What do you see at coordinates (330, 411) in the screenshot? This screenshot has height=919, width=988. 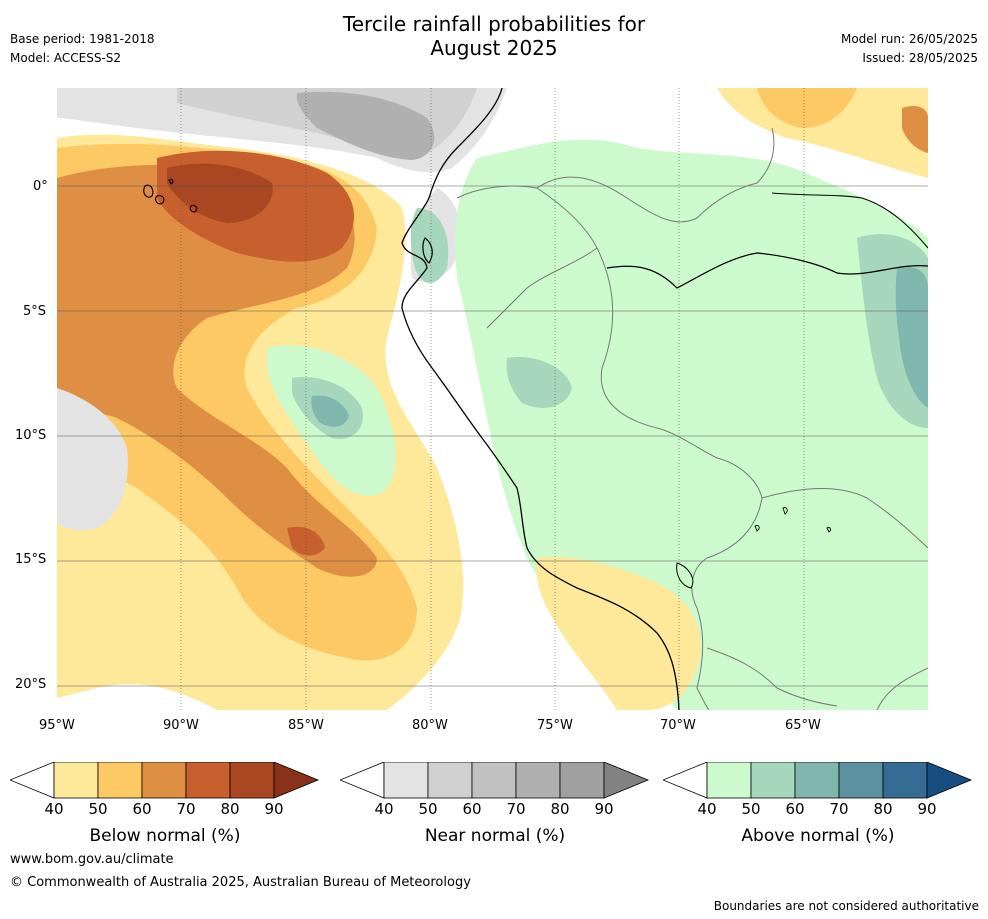 I see `above-normal-60-region-ocean` at bounding box center [330, 411].